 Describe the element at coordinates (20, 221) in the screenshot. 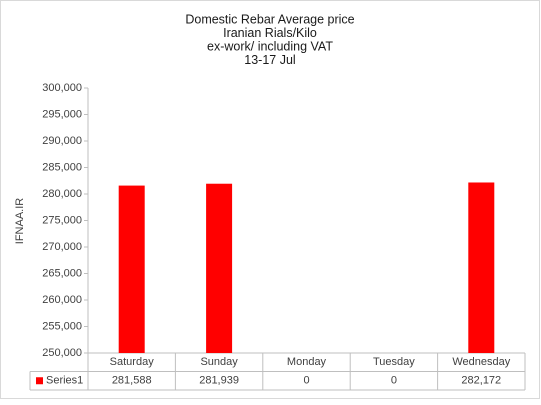

I see `y-axis-label: IFNAA.IR` at that location.